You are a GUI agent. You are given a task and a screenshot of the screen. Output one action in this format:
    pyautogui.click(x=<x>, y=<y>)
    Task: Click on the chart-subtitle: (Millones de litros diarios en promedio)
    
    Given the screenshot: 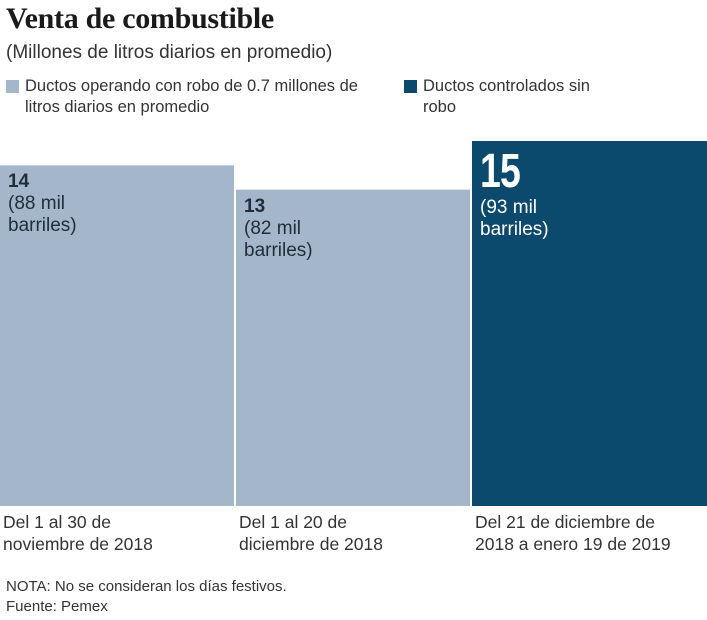 What is the action you would take?
    pyautogui.click(x=169, y=52)
    